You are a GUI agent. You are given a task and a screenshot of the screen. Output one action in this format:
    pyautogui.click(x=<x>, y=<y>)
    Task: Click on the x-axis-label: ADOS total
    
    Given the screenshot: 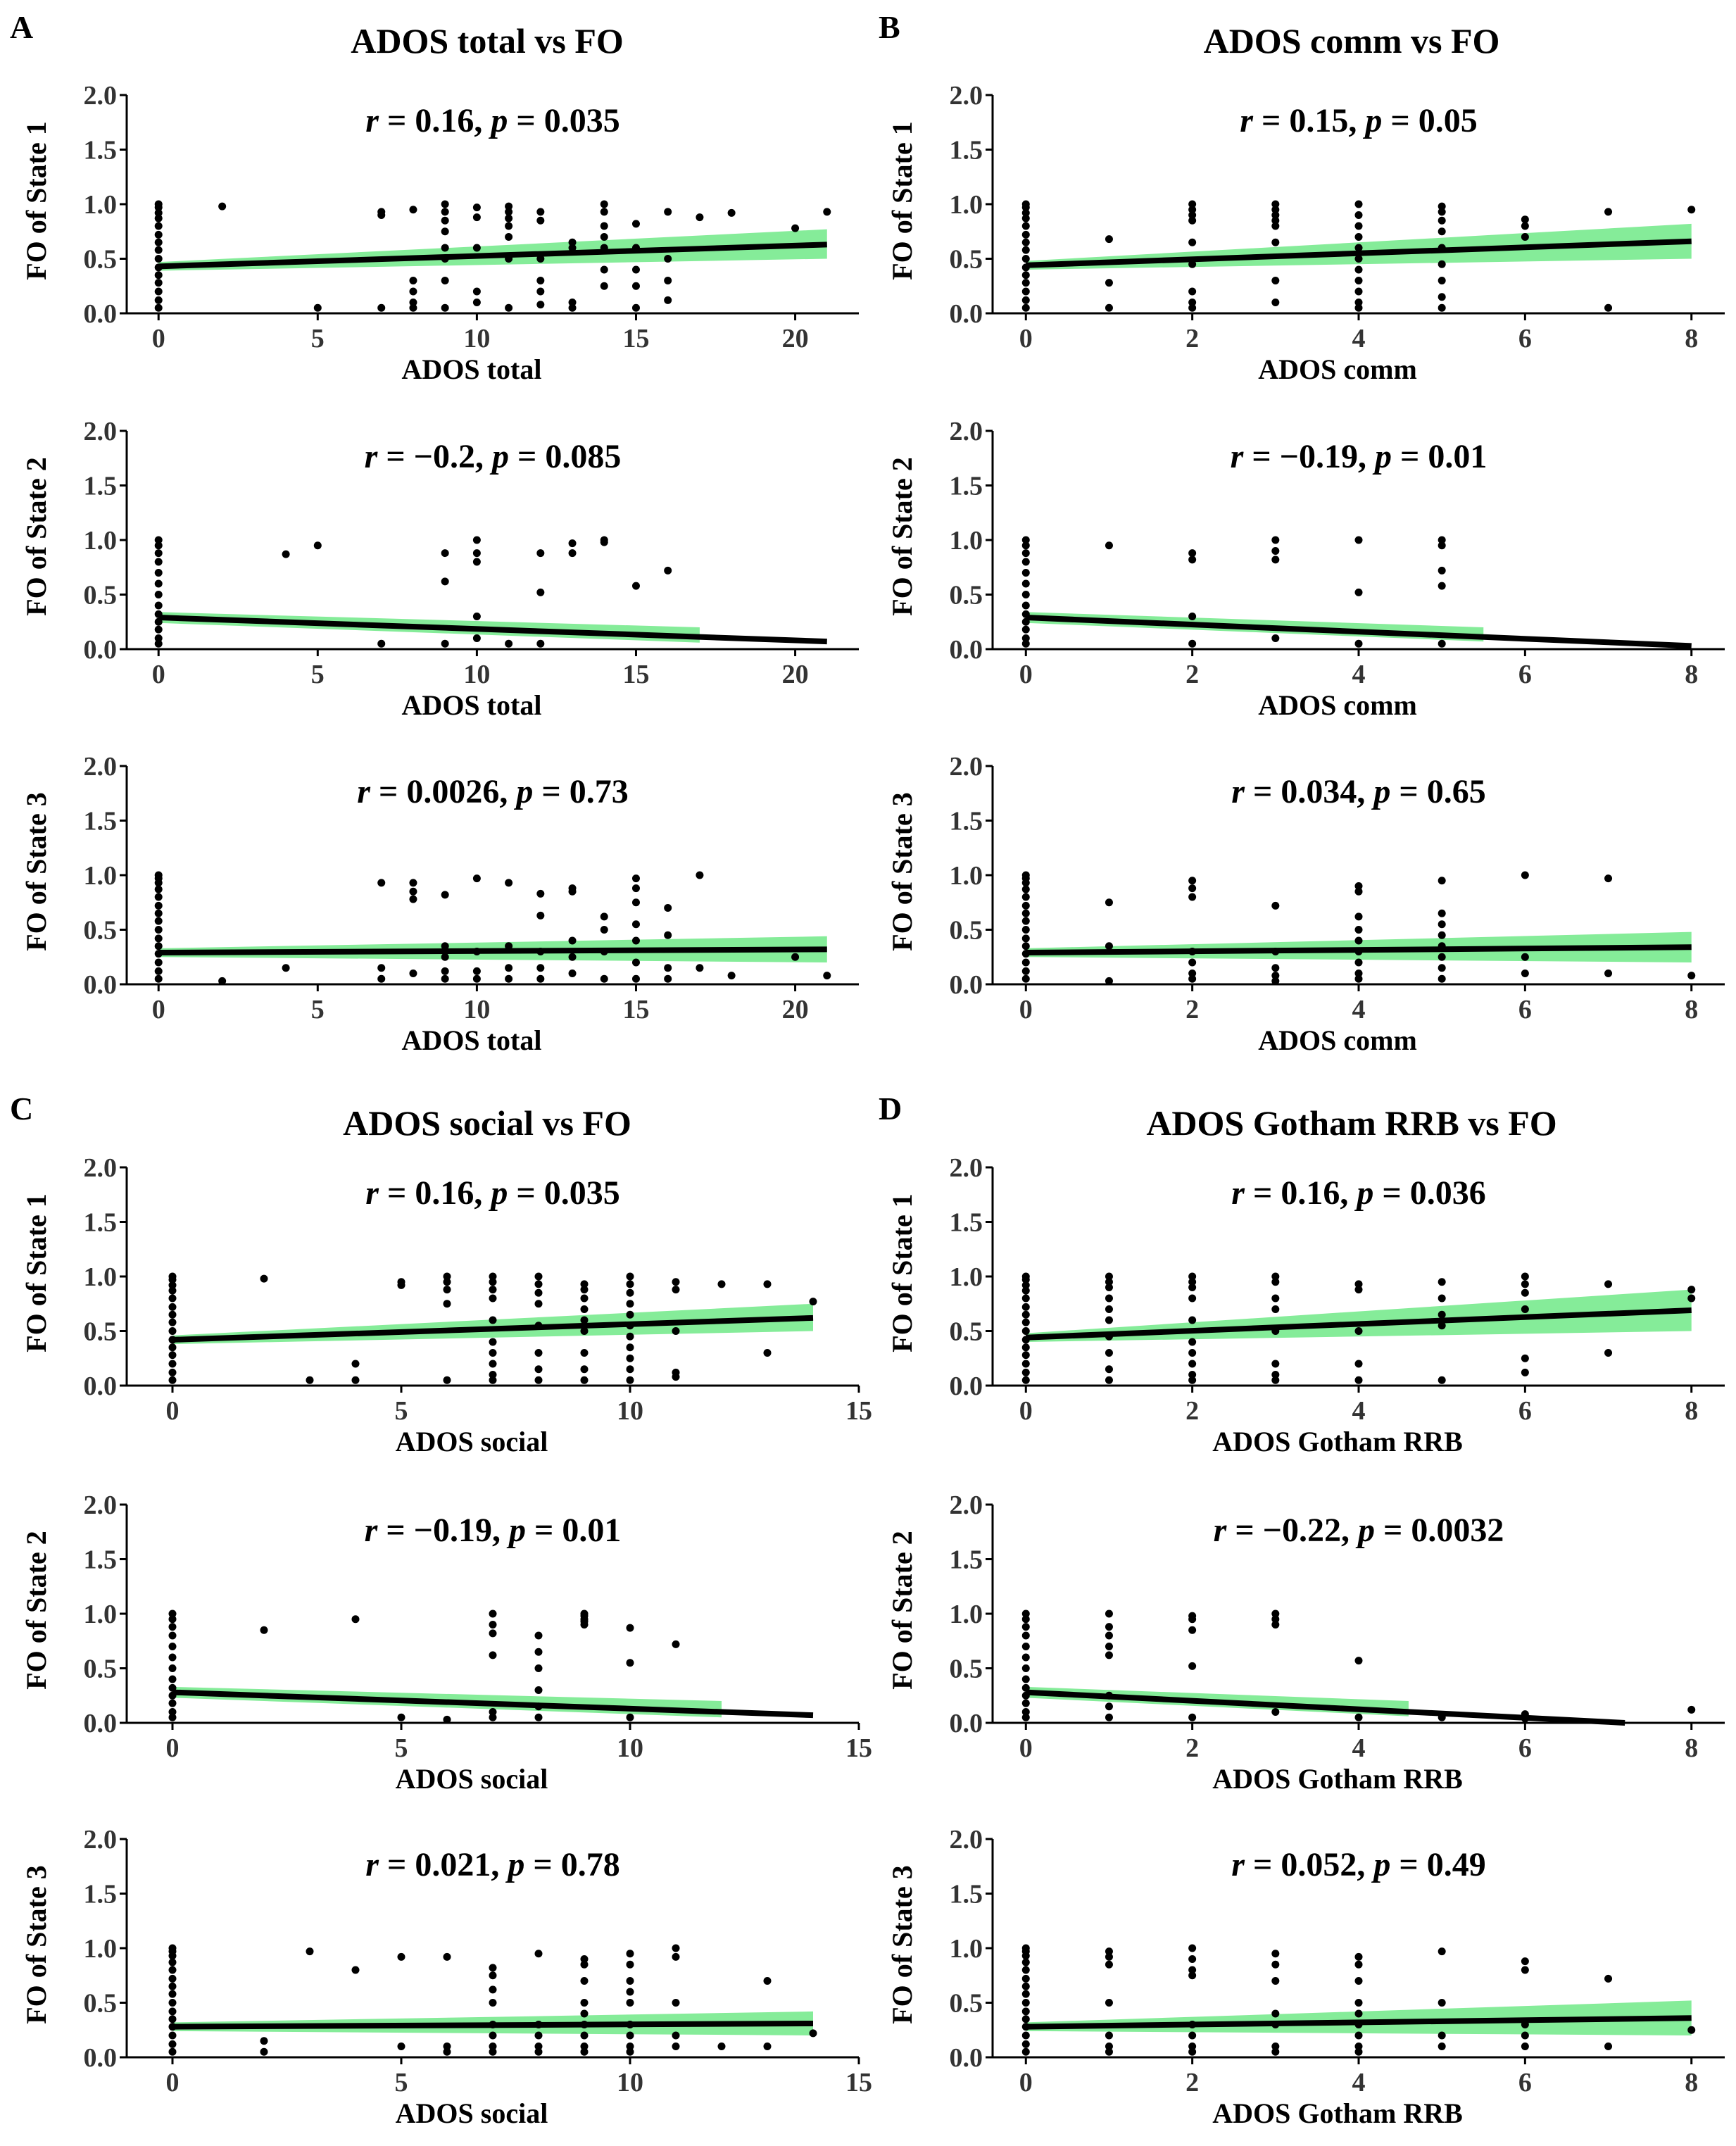 What is the action you would take?
    pyautogui.click(x=472, y=705)
    